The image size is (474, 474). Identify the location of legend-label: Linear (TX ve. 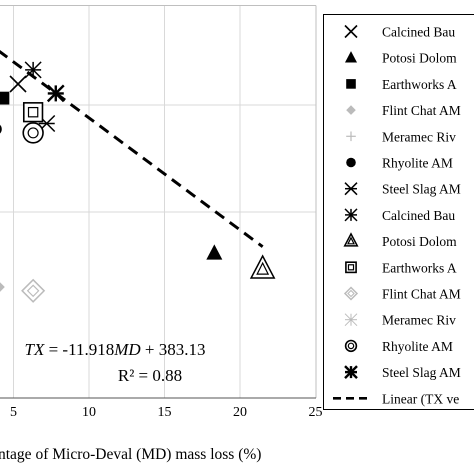
(420, 398).